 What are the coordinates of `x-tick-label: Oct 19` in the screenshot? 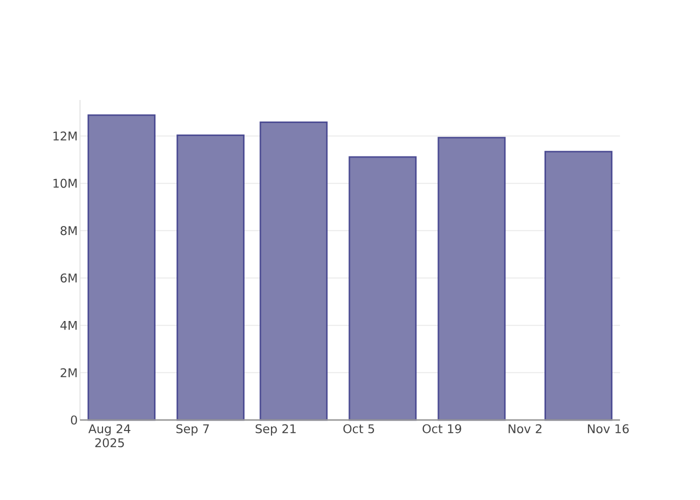 It's located at (442, 429).